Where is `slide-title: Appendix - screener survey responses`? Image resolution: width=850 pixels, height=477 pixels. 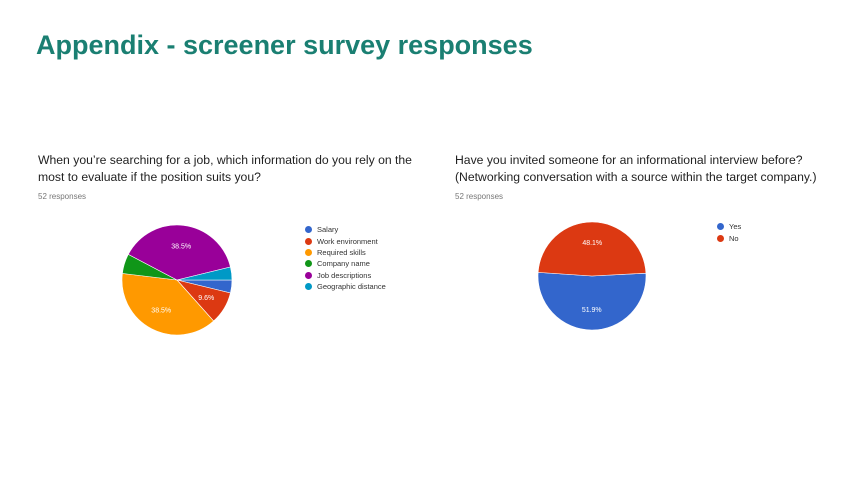 slide-title: Appendix - screener survey responses is located at coordinates (284, 45).